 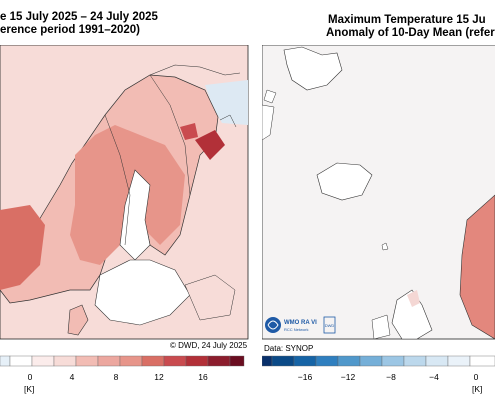 I want to click on left-colorbar-unit: [K], so click(x=29, y=389).